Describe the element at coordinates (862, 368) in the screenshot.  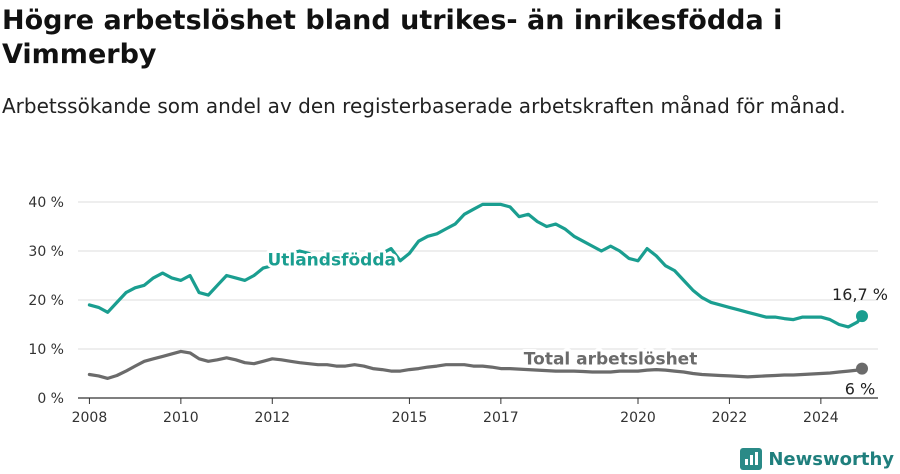
I see `series-endpoint-total-arbetsloshet` at that location.